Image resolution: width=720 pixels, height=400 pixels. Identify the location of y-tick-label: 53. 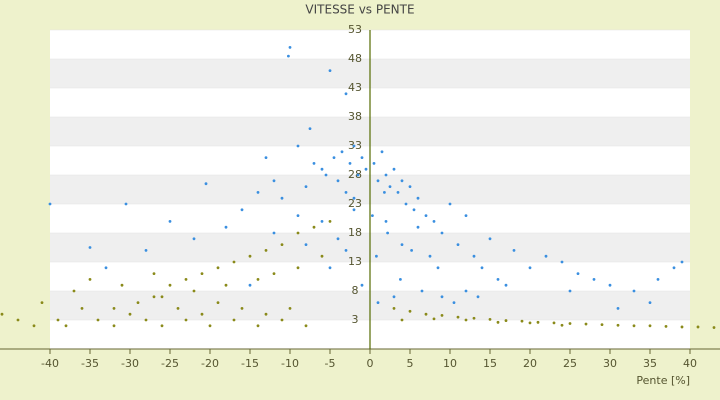
(355, 29).